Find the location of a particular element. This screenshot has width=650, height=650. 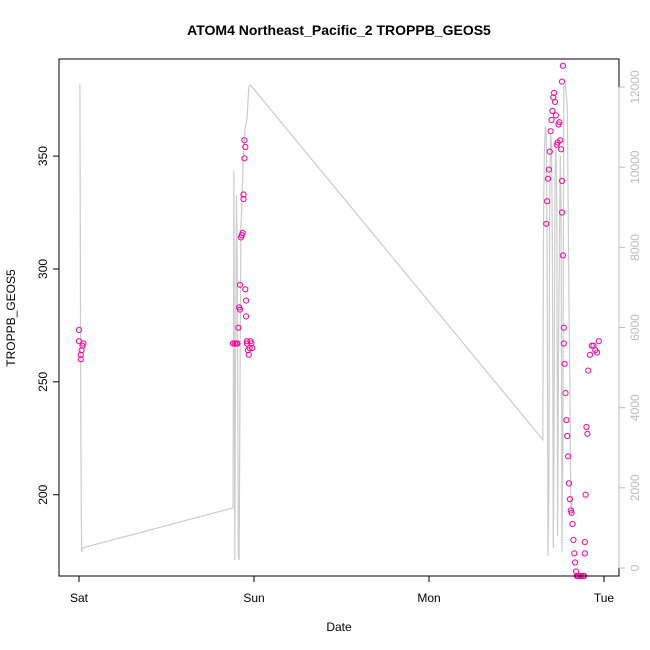

chart-title: ATOM4 Northeast_Pacific_2 TROPPB_GEOS5 is located at coordinates (339, 30).